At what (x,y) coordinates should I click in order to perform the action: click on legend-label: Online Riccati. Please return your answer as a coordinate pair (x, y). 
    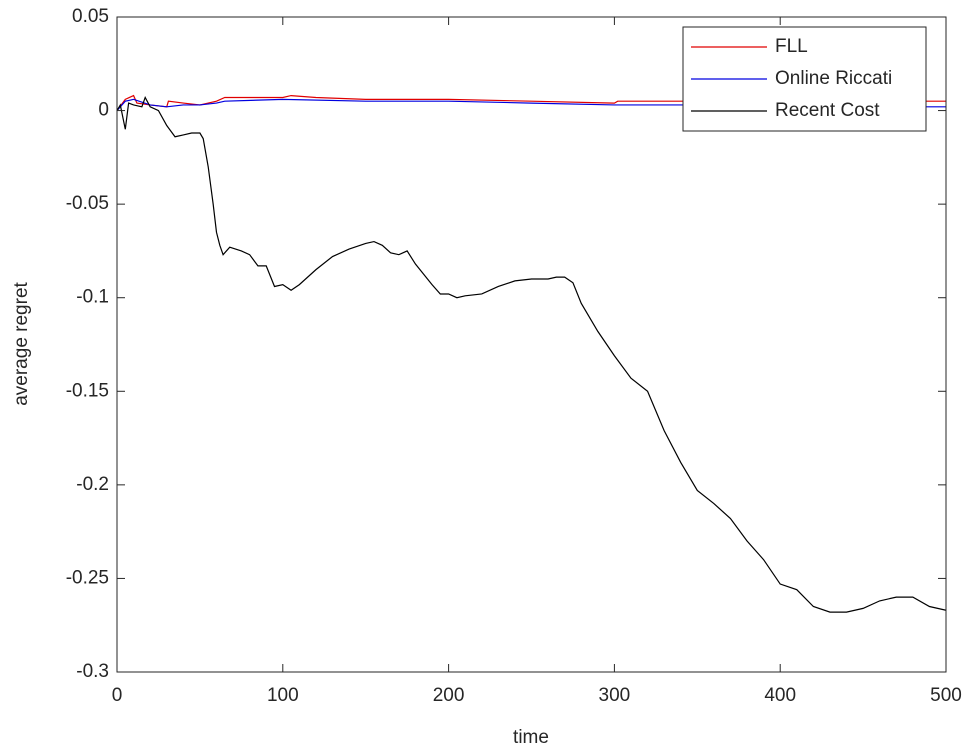
    Looking at the image, I should click on (833, 78).